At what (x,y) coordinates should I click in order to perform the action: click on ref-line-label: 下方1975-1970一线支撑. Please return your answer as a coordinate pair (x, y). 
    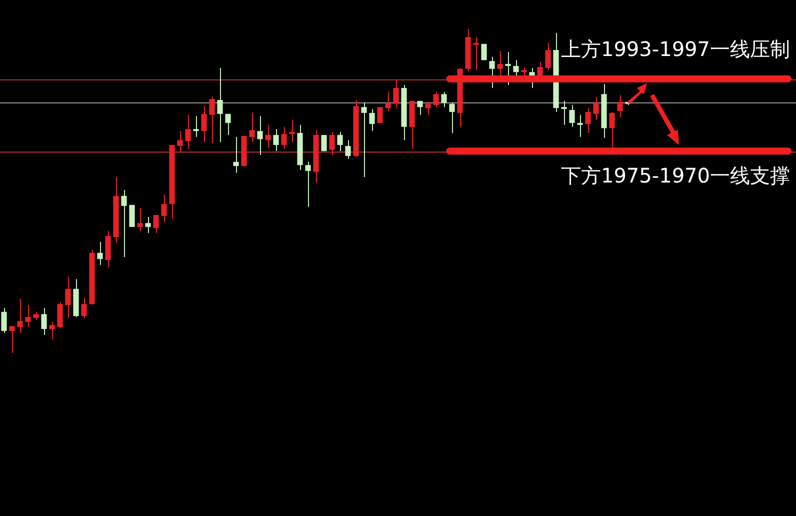
    Looking at the image, I should click on (675, 175).